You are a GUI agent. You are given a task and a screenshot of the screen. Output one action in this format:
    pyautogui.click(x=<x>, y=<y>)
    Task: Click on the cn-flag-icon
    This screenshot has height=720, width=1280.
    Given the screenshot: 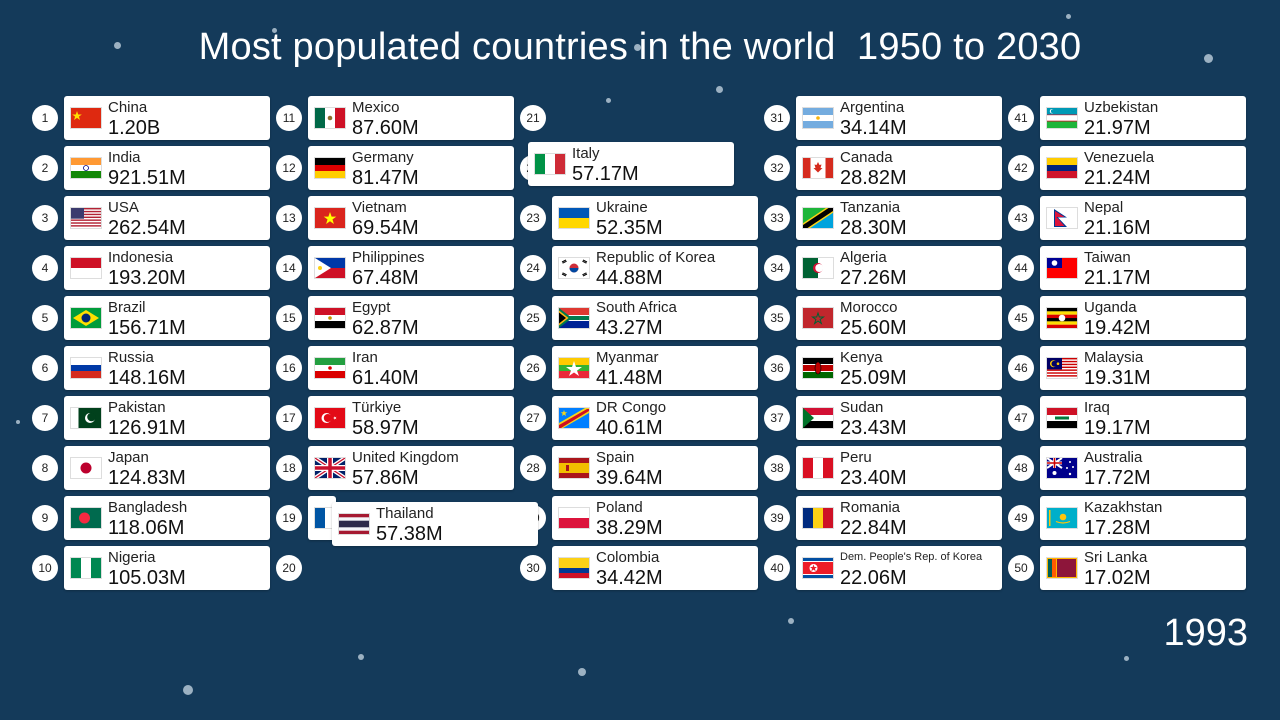 What is the action you would take?
    pyautogui.click(x=86, y=118)
    